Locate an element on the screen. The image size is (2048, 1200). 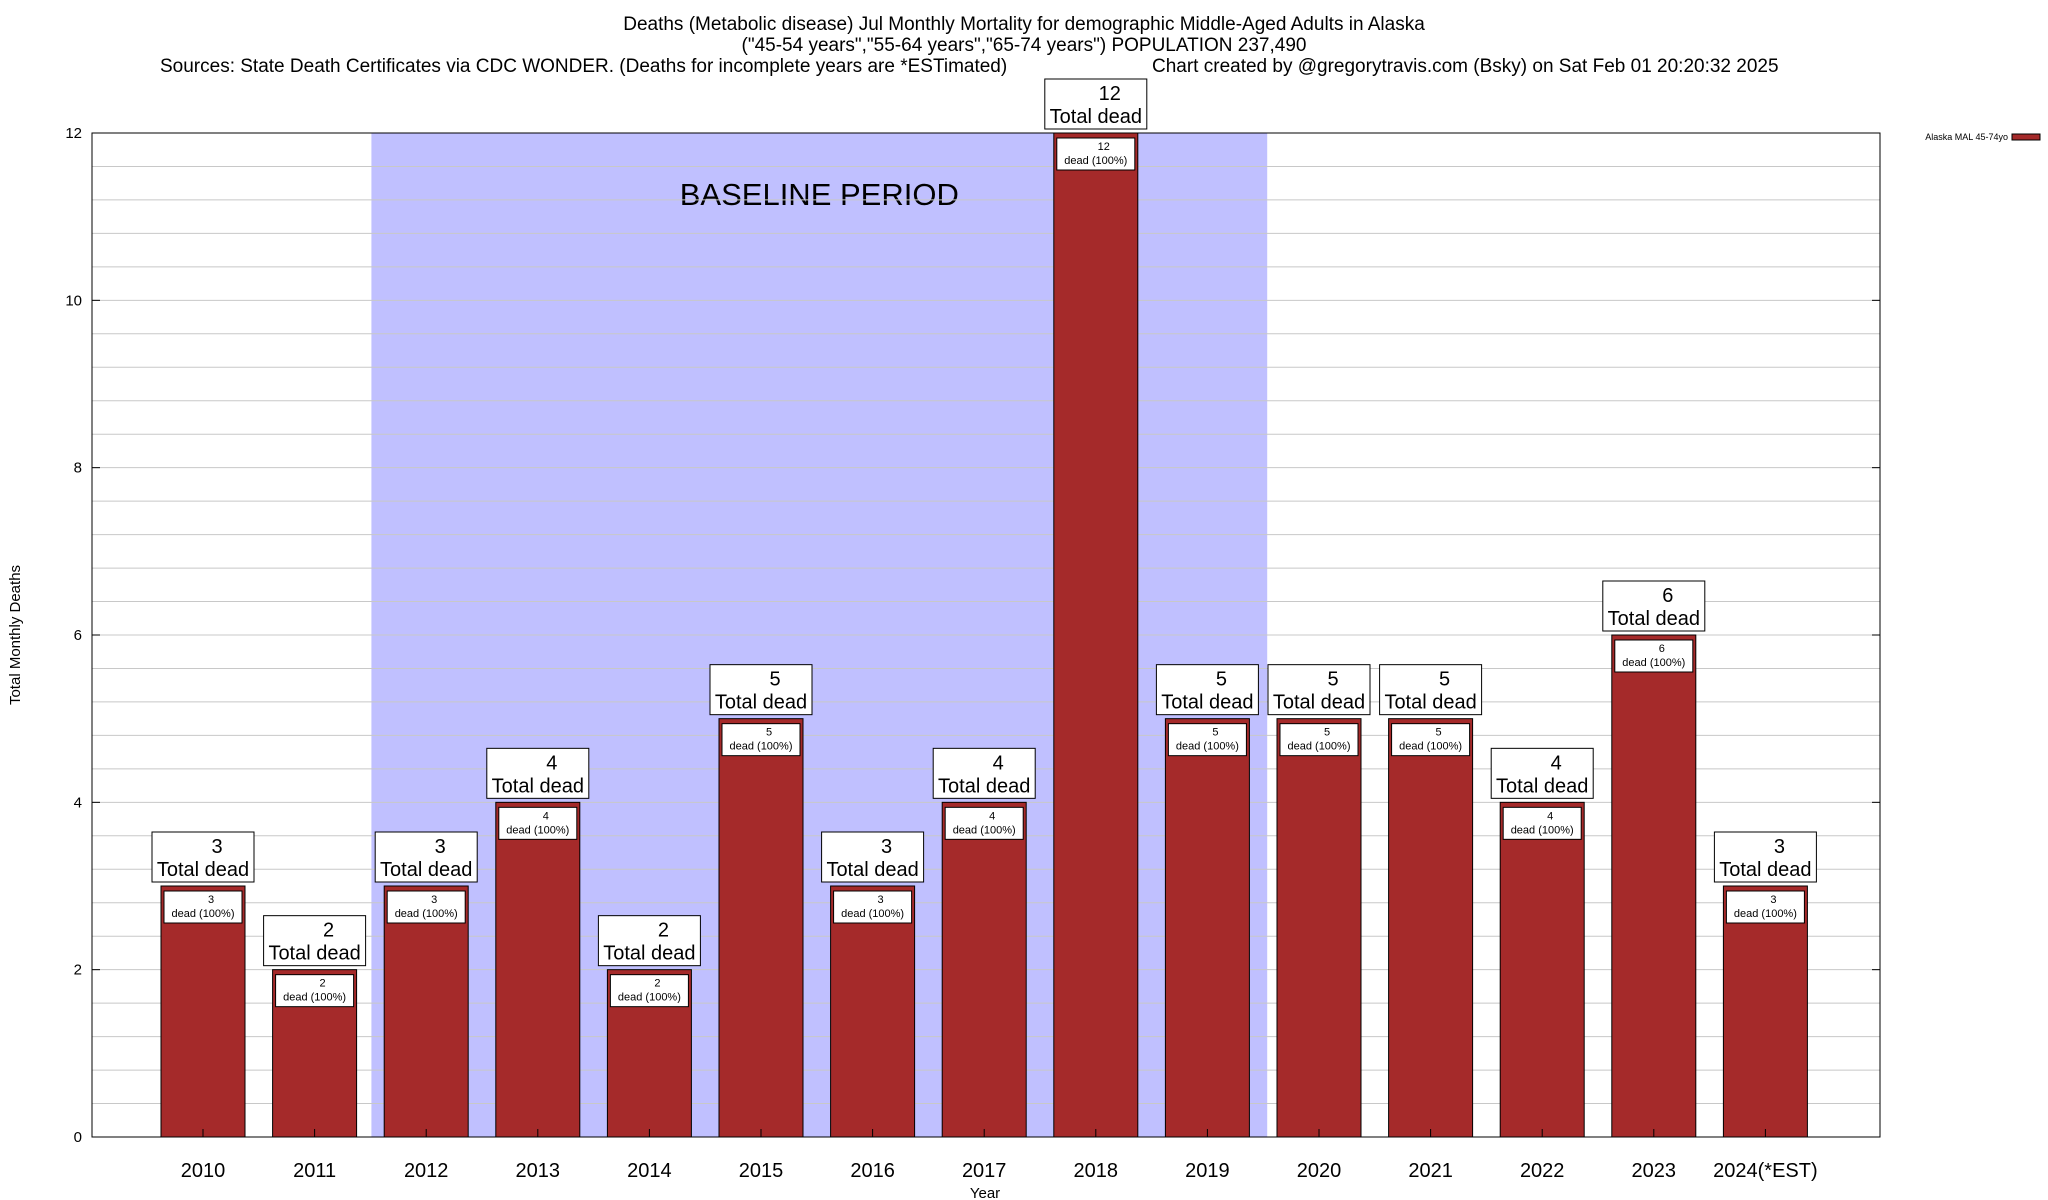
bar-inner-value: 6 is located at coordinates (1662, 649).